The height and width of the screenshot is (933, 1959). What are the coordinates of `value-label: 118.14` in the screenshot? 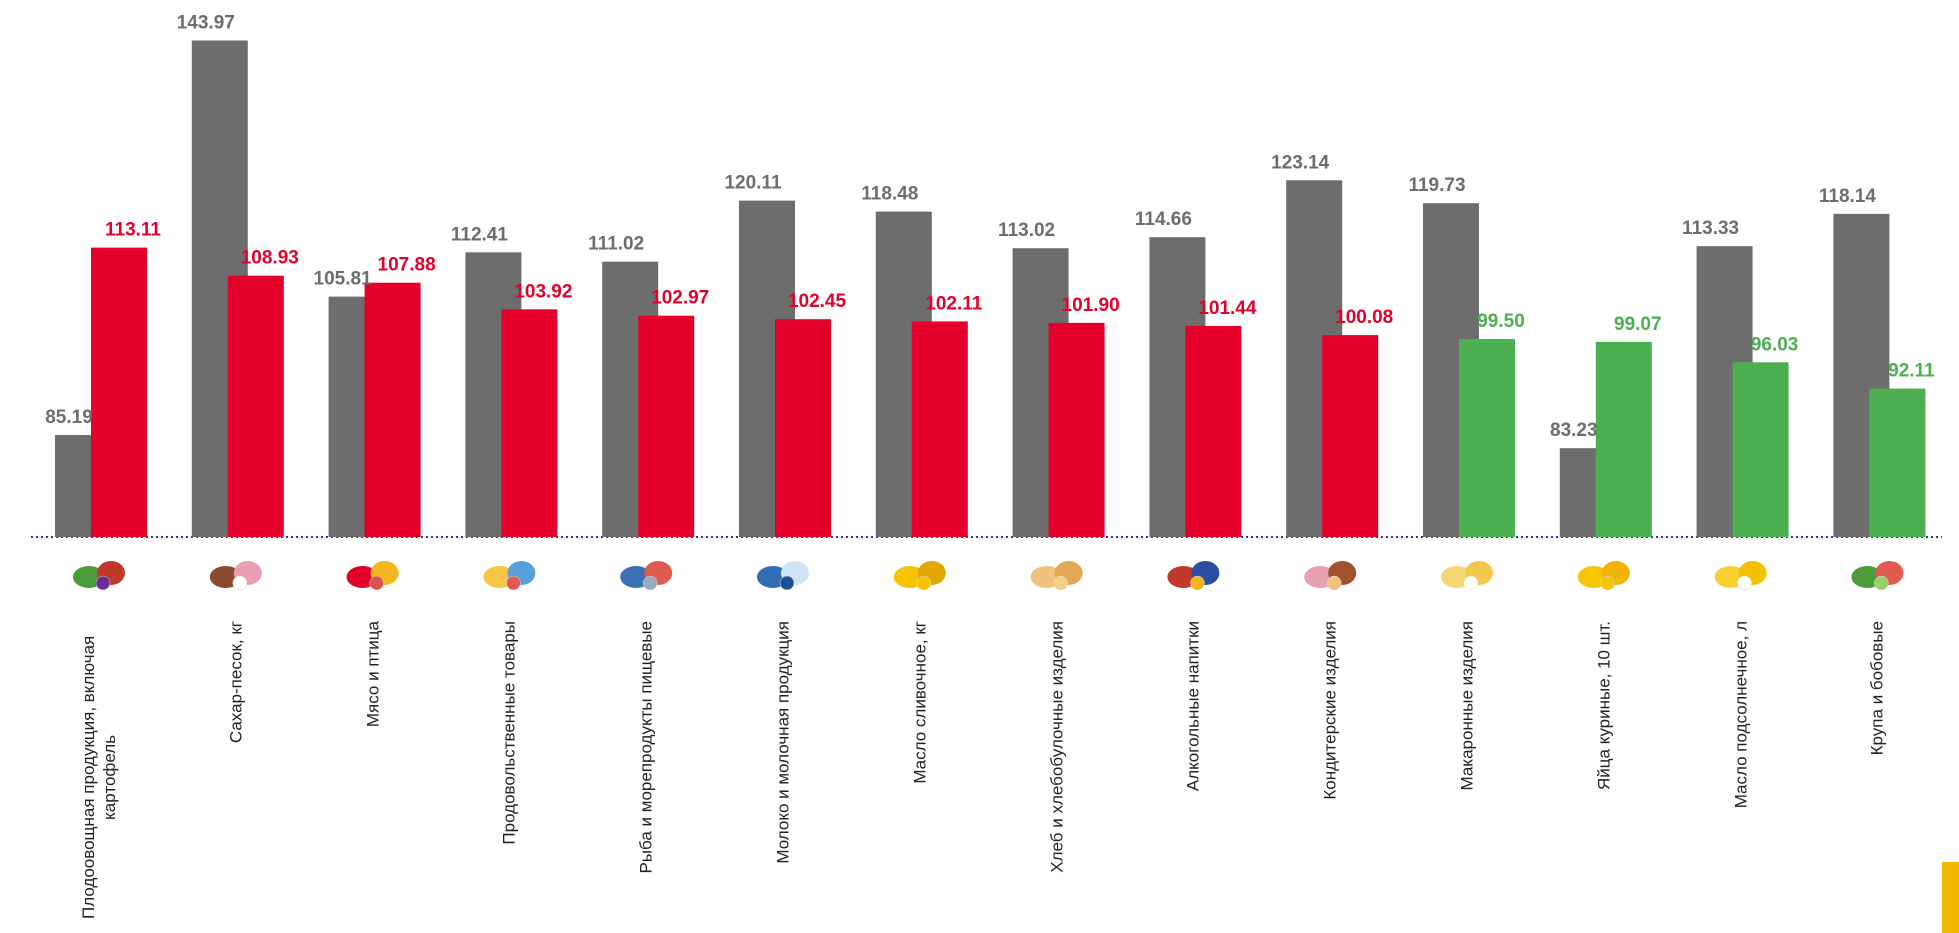 It's located at (1847, 196).